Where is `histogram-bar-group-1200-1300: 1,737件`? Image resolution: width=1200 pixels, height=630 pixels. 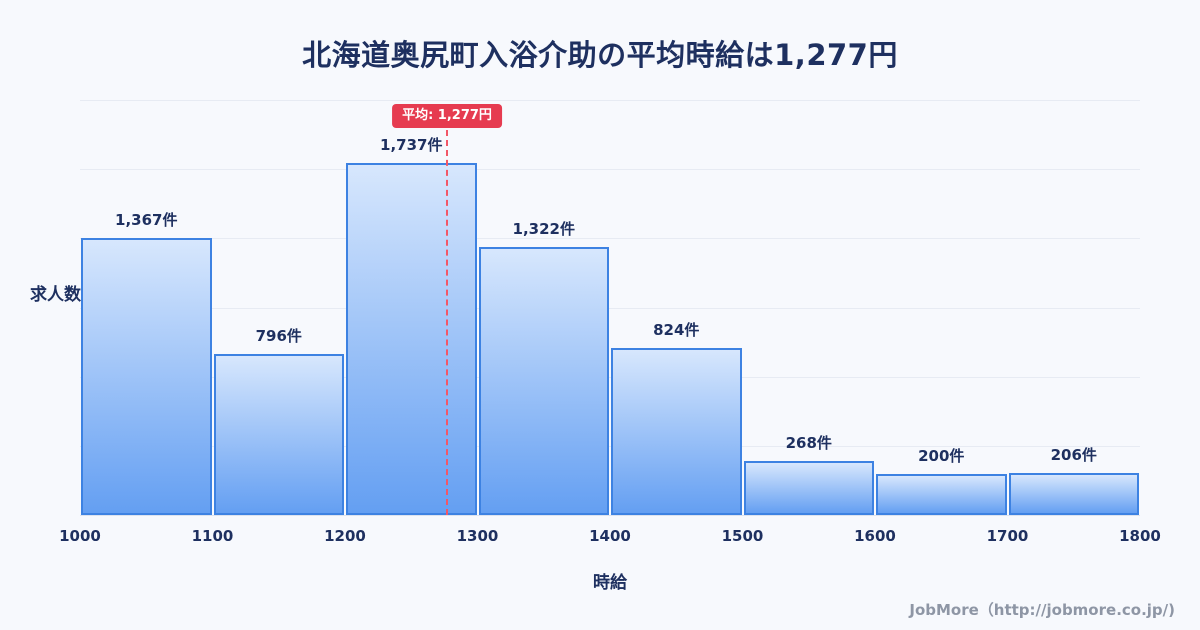 histogram-bar-group-1200-1300: 1,737件 is located at coordinates (411, 322).